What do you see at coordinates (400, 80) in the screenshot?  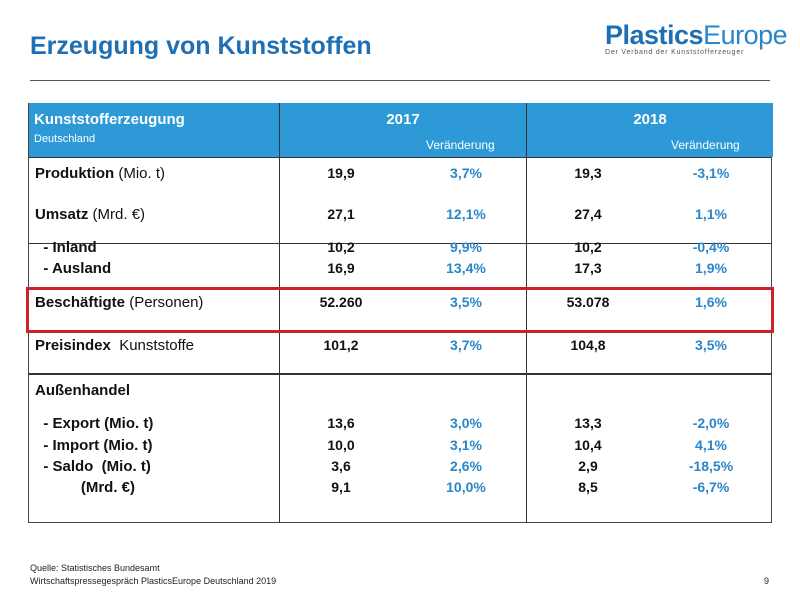 I see `title-divider` at bounding box center [400, 80].